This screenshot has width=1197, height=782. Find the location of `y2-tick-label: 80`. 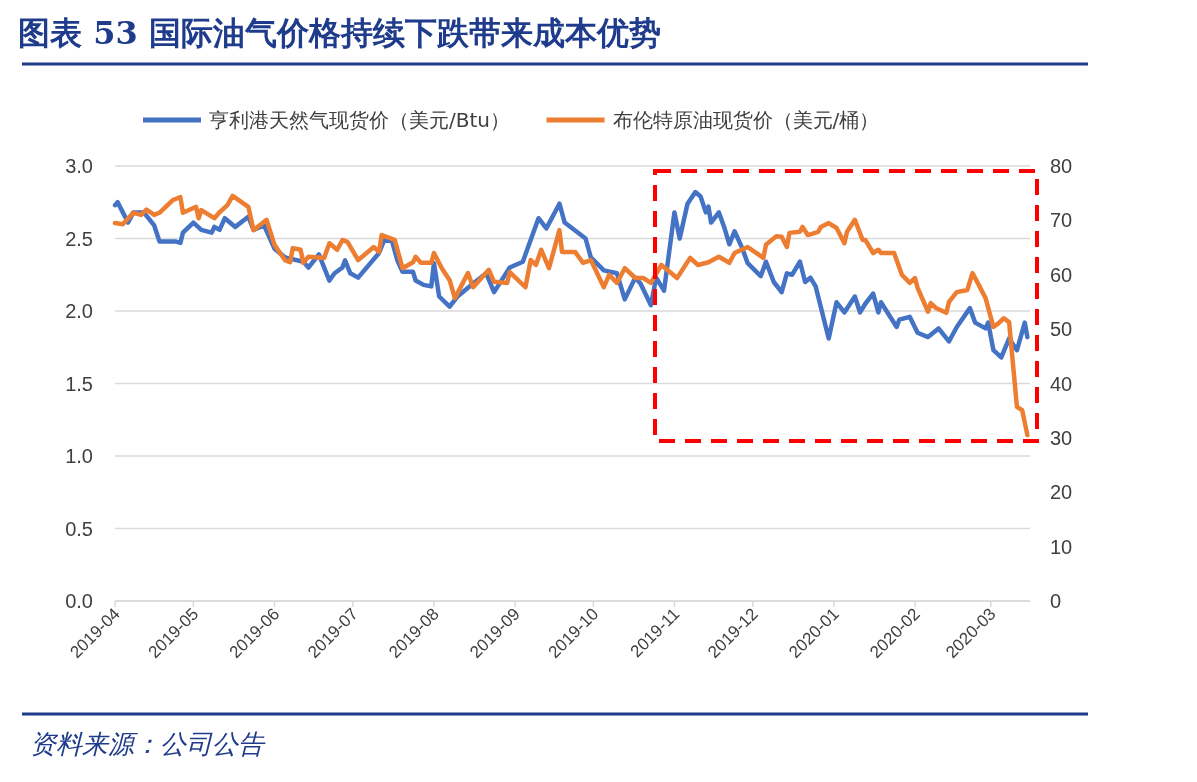

y2-tick-label: 80 is located at coordinates (1061, 166).